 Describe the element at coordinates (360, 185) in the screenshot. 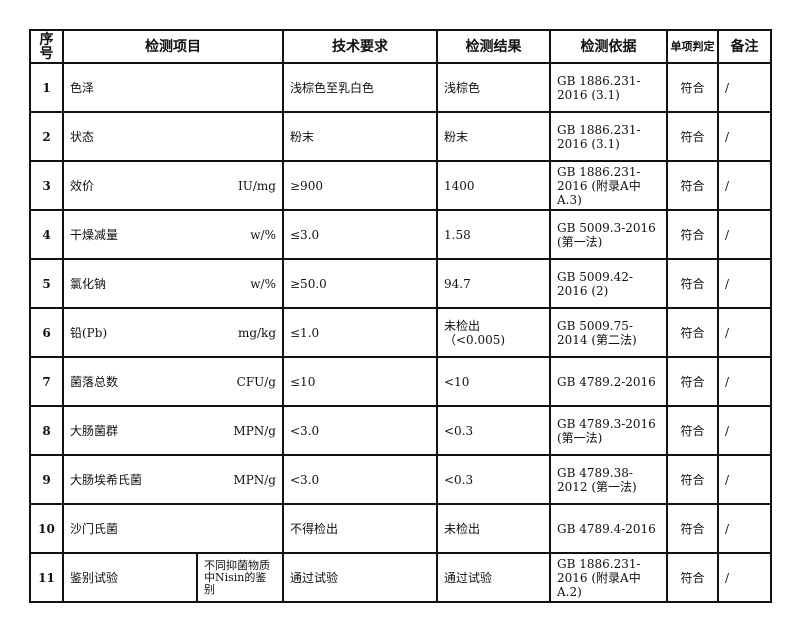

I see `row-requirement: ≥900` at that location.